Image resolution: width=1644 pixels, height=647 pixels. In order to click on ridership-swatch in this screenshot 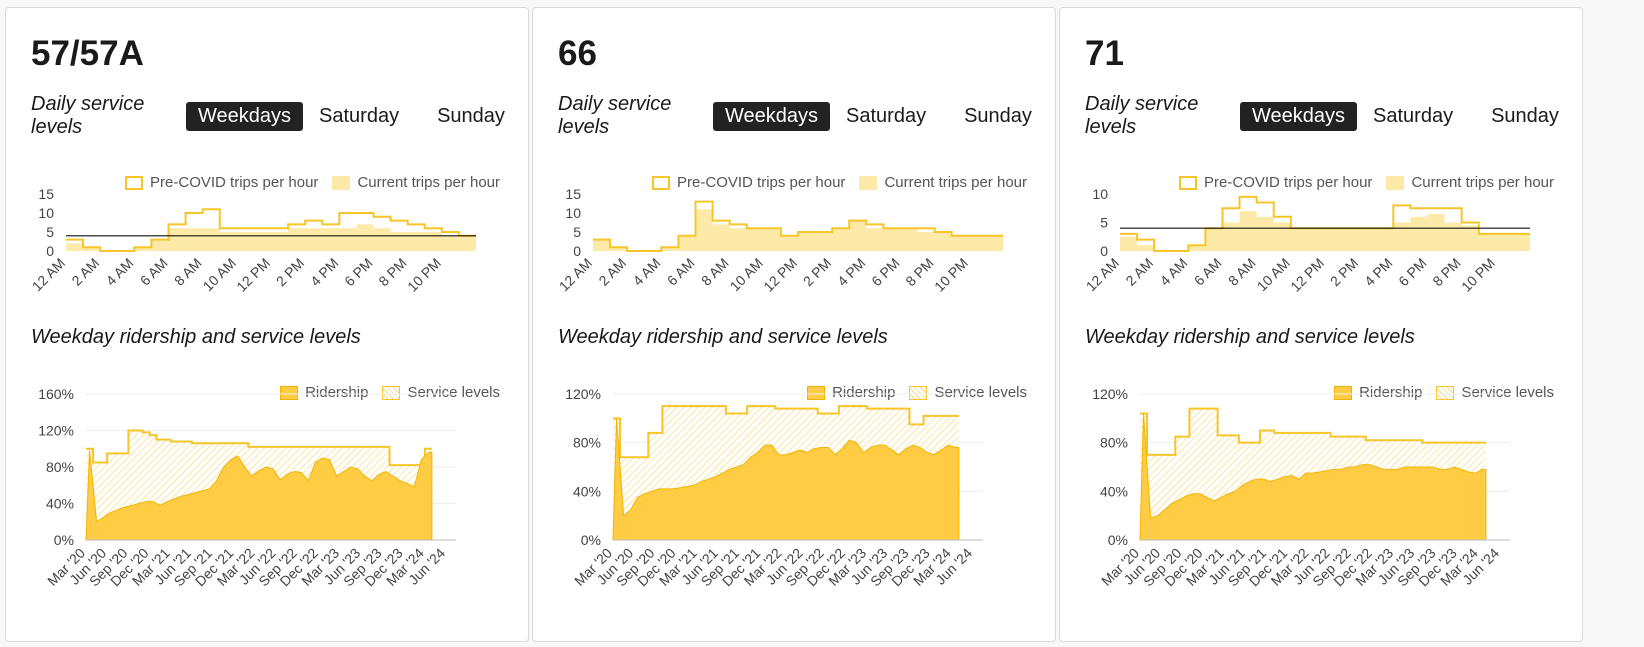, I will do `click(1343, 392)`.